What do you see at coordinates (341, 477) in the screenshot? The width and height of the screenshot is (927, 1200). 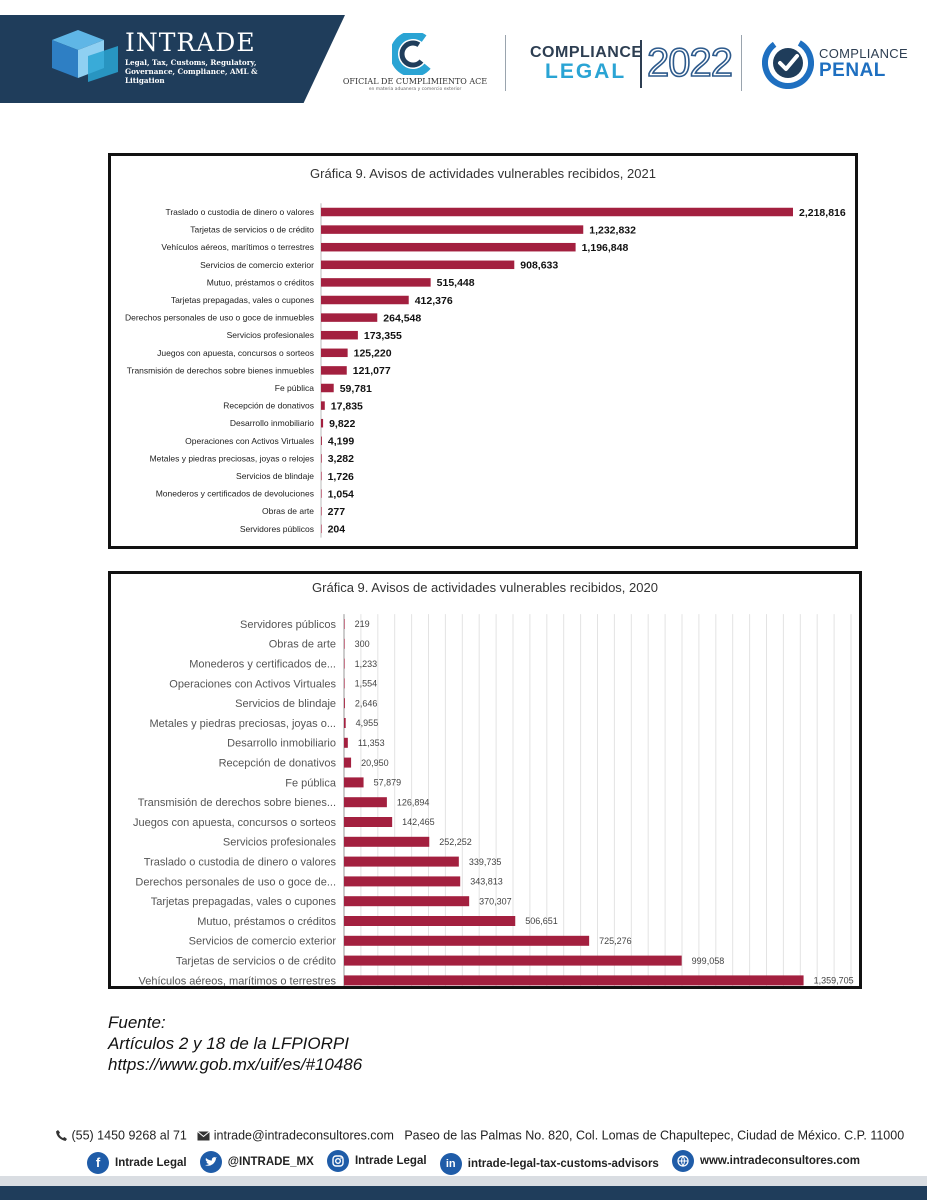 I see `data-label: 1,726` at bounding box center [341, 477].